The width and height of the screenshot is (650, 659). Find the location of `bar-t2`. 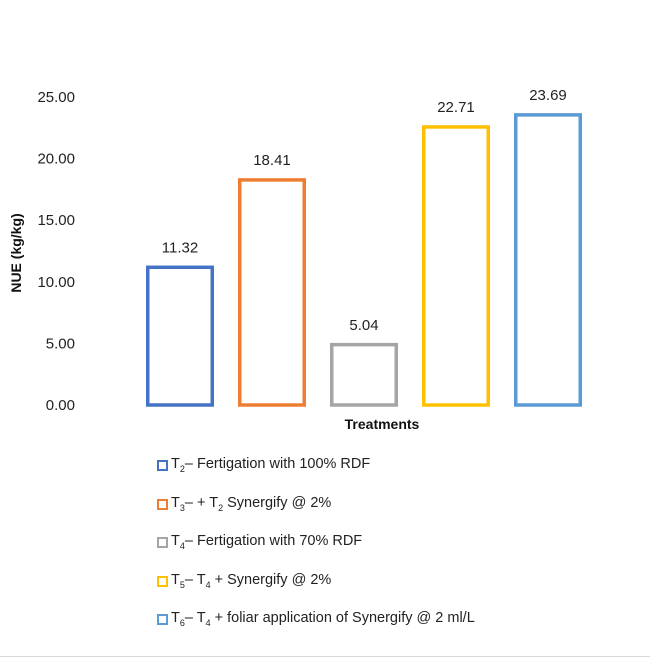

bar-t2 is located at coordinates (180, 336).